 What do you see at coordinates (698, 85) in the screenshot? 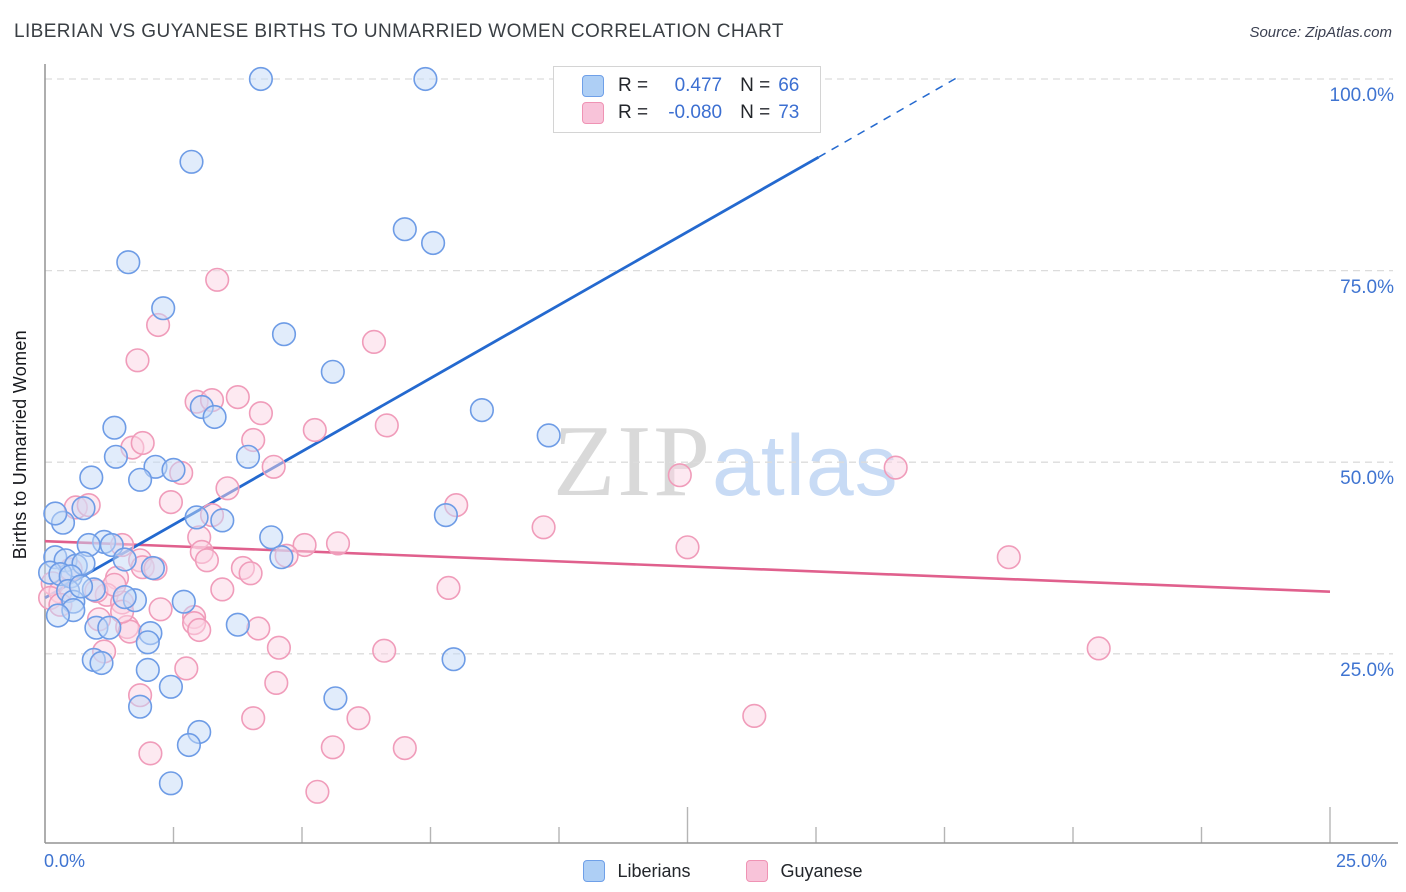
I see `r-value-liberians: 0.477` at bounding box center [698, 85].